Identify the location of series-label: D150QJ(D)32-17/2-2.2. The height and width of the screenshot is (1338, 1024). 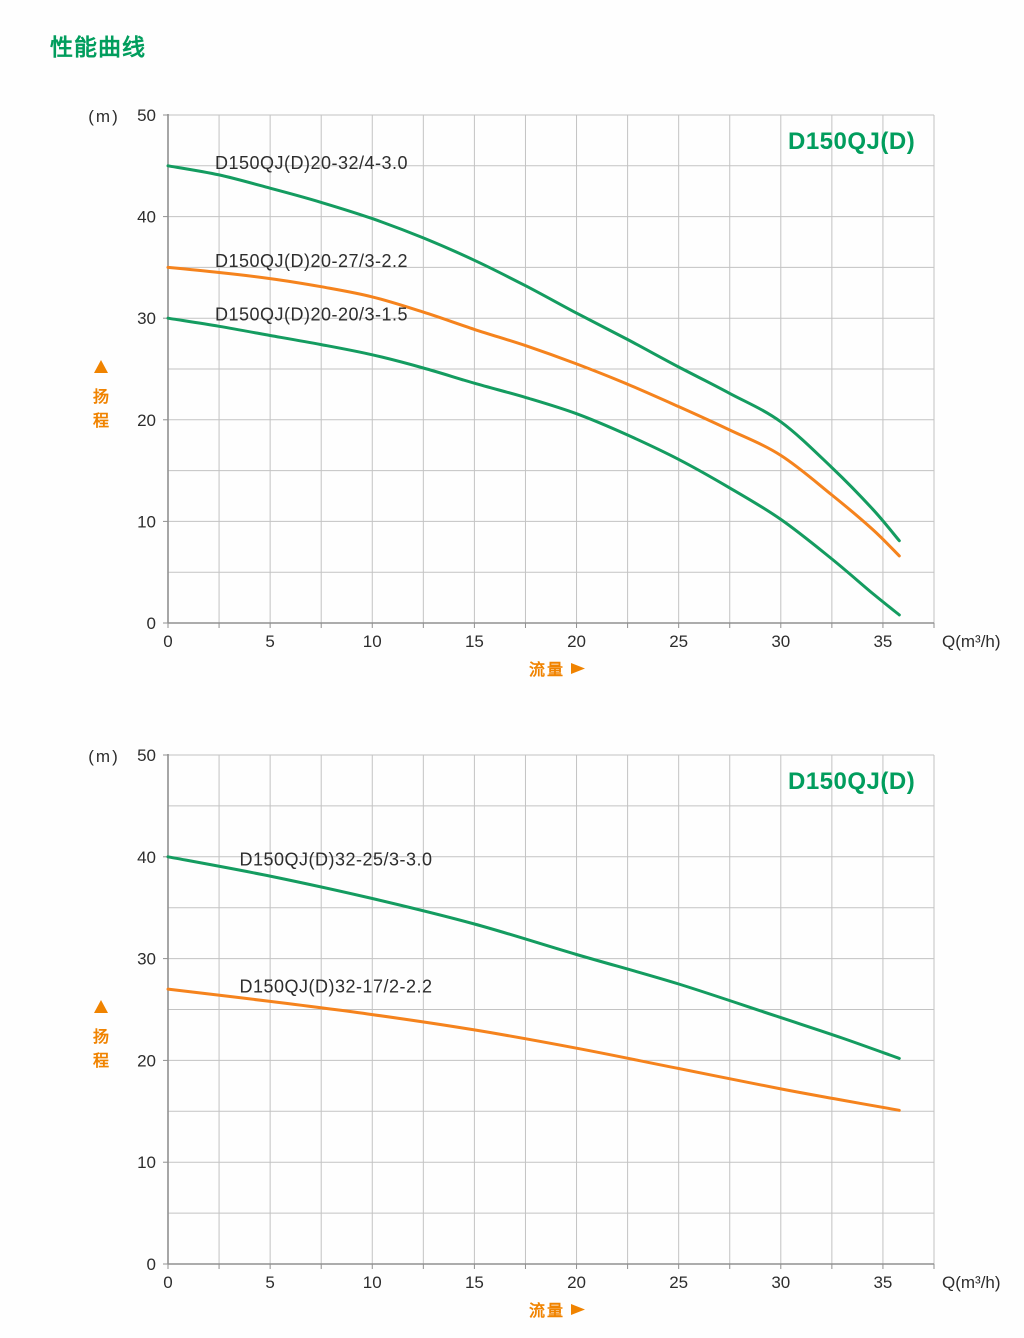
(335, 987).